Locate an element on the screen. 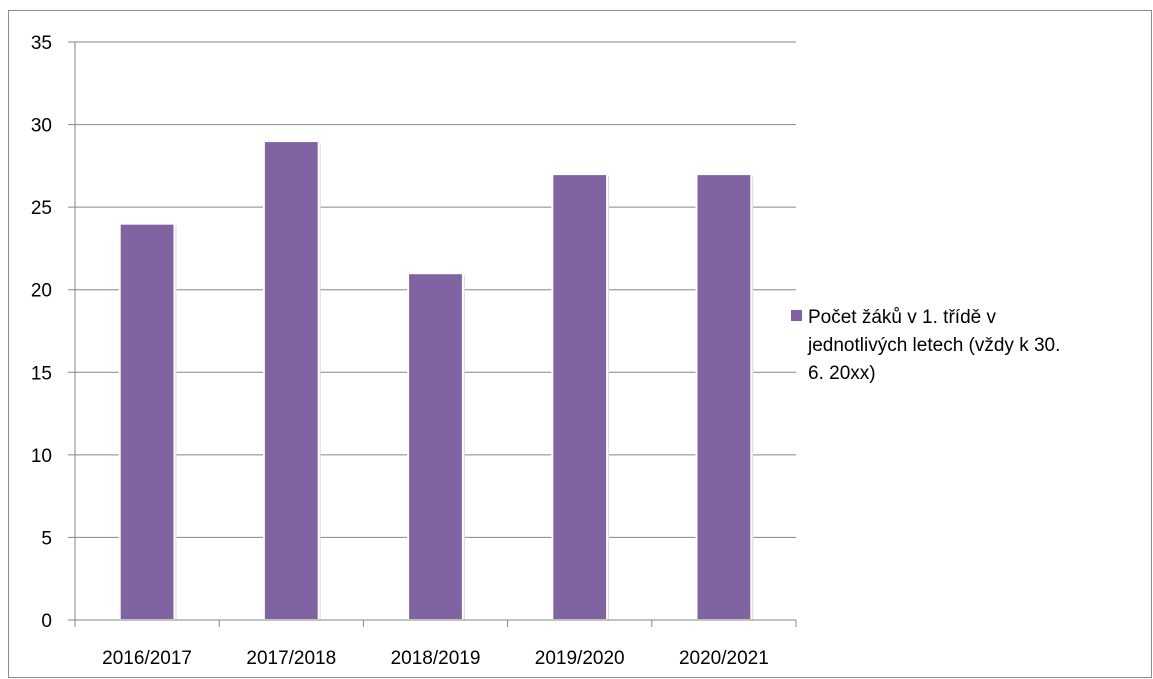 Image resolution: width=1153 pixels, height=679 pixels. x-tick-label: 2017/2018 is located at coordinates (291, 658).